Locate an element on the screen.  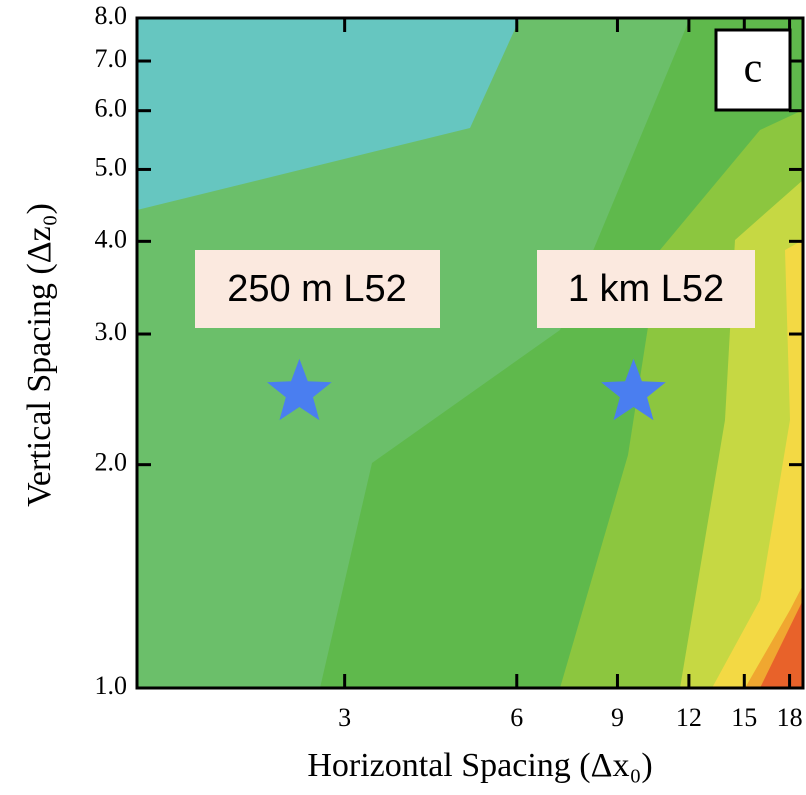
x-tick-label: 6 is located at coordinates (516, 717).